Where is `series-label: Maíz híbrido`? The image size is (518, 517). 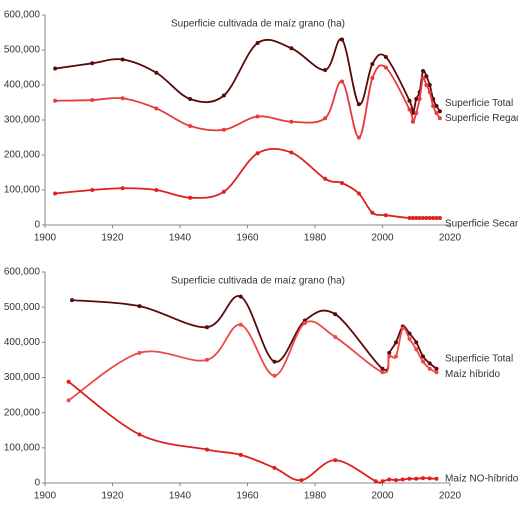
series-label: Maíz híbrido is located at coordinates (472, 374).